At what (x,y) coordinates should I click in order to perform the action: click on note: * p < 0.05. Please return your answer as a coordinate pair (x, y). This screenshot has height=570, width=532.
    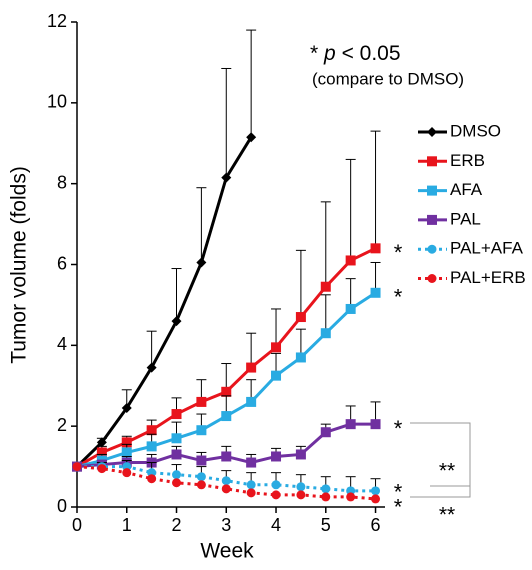
    Looking at the image, I should click on (355, 53).